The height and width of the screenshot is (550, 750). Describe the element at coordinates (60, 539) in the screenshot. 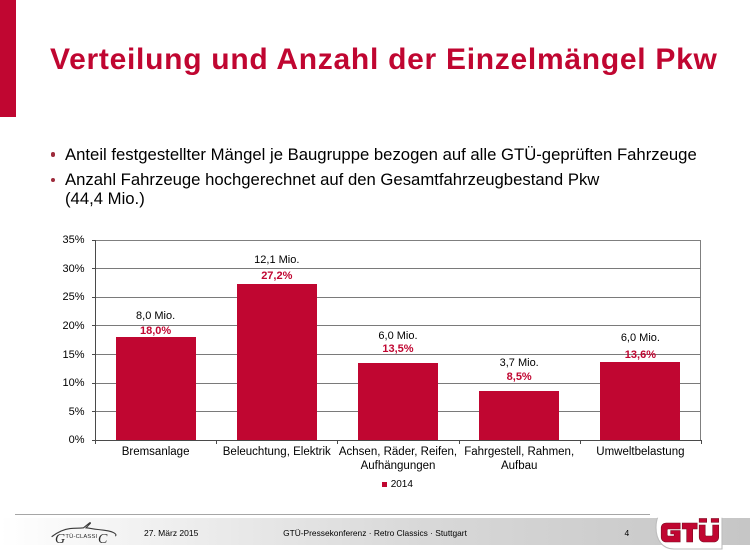

I see `svg-text: G` at that location.